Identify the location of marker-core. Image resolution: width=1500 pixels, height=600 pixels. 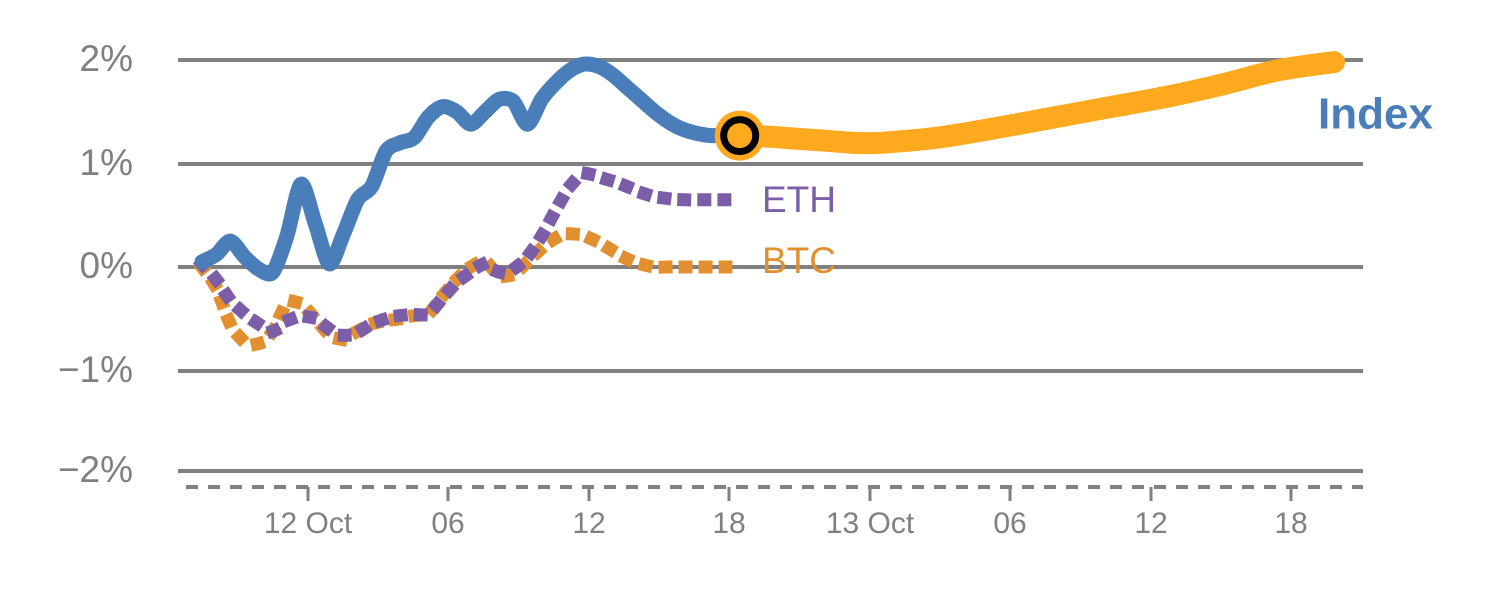
(739, 135).